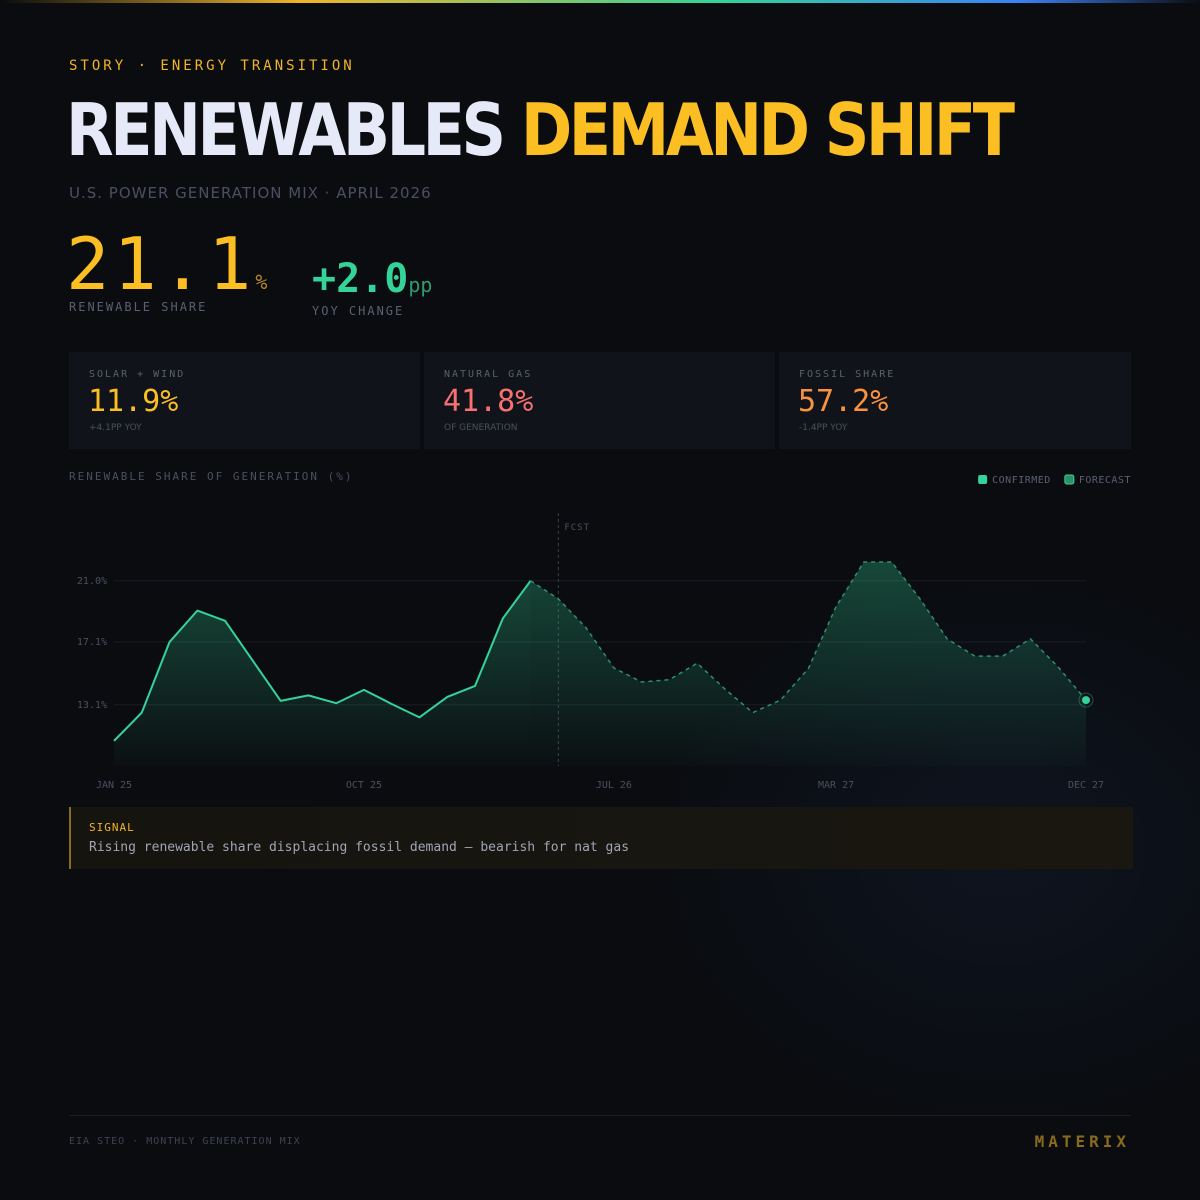  Describe the element at coordinates (599, 400) in the screenshot. I see `stat-card: NATURAL GAS 41.8% OF GENERATION` at that location.